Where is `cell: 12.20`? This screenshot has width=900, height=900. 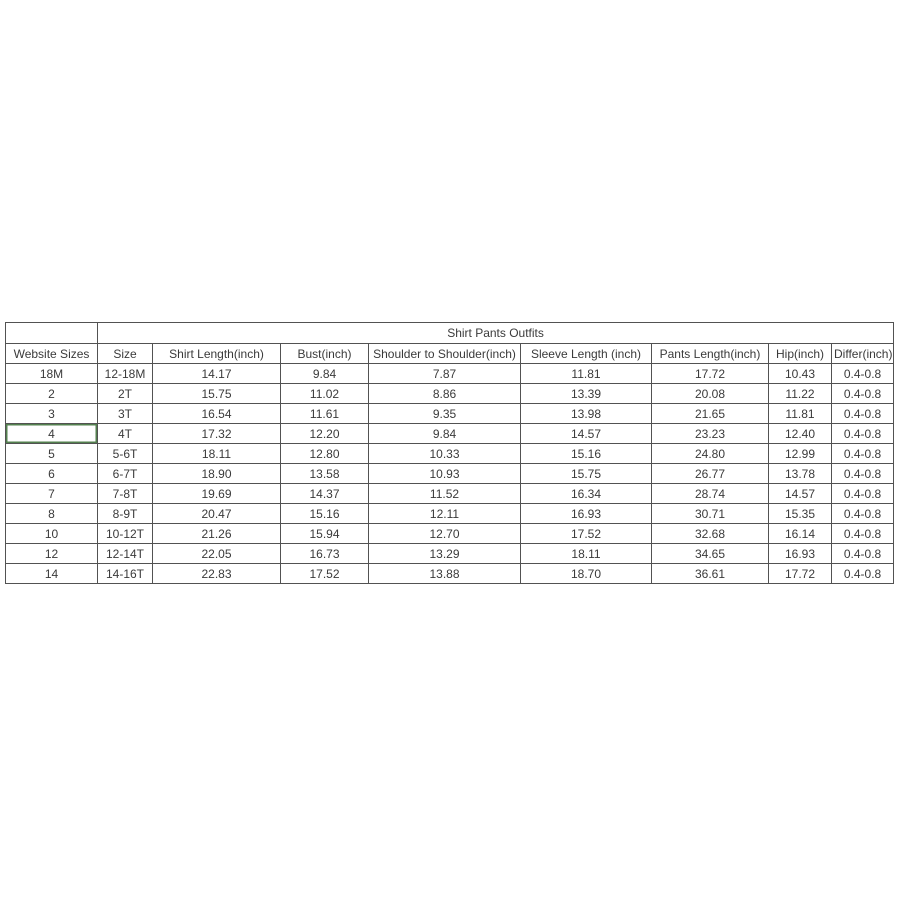 cell: 12.20 is located at coordinates (324, 433).